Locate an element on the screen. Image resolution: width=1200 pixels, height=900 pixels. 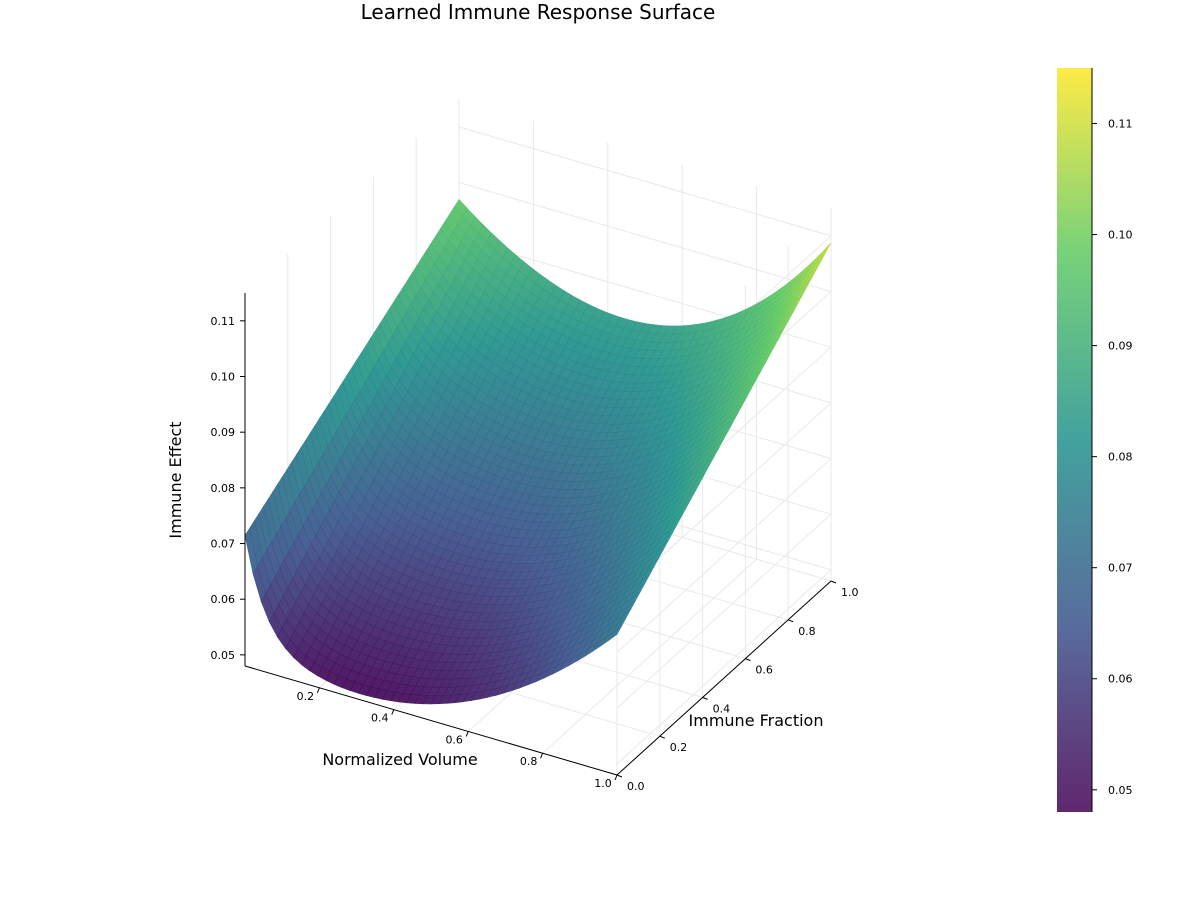
colorbar: 0.05 0.06 0.07 0.08 0.09 0.10 0.11 is located at coordinates (1095, 440).